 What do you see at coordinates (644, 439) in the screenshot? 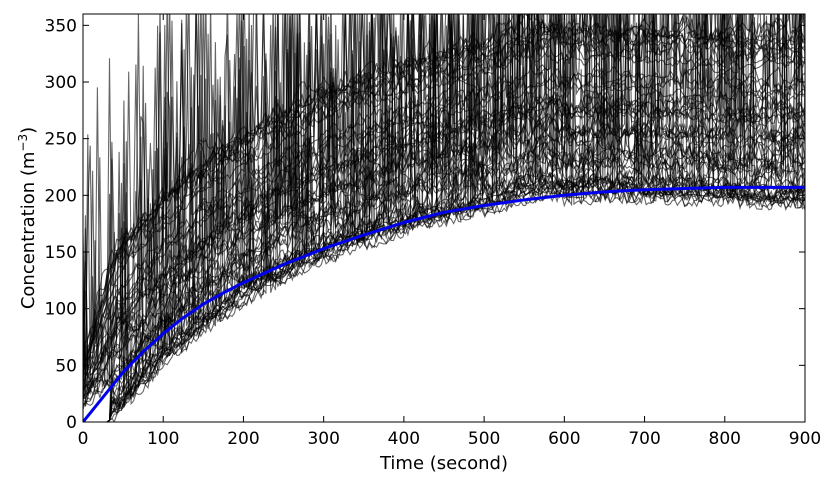
I see `x-tick-label: 700` at bounding box center [644, 439].